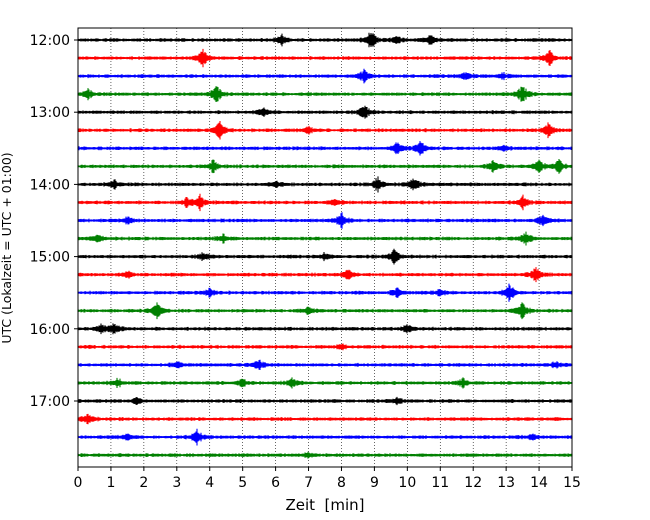 The height and width of the screenshot is (520, 650). Describe the element at coordinates (407, 483) in the screenshot. I see `x-tick-label: 10` at that location.